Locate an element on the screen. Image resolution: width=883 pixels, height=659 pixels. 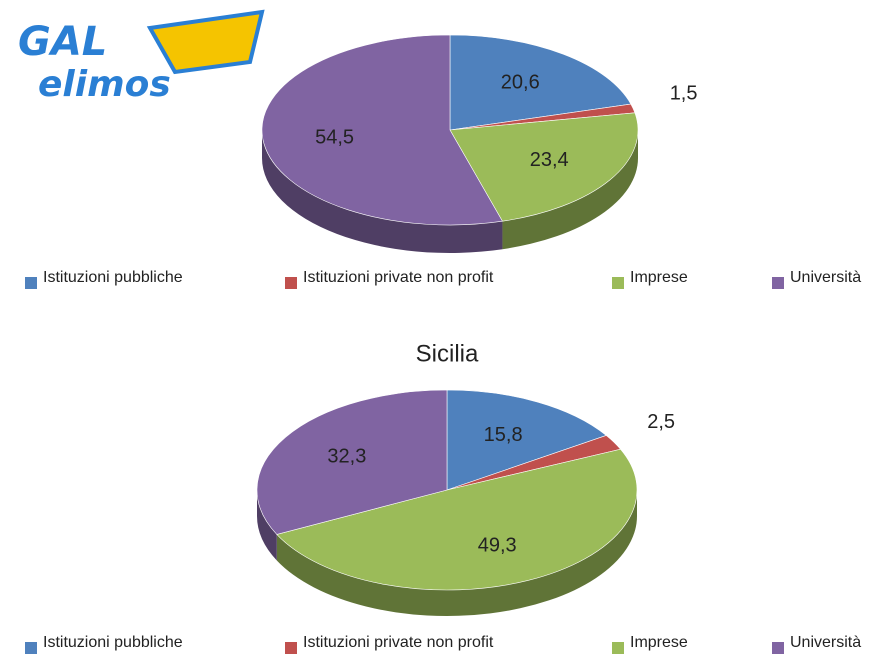
data-label: 54,5 is located at coordinates (334, 138).